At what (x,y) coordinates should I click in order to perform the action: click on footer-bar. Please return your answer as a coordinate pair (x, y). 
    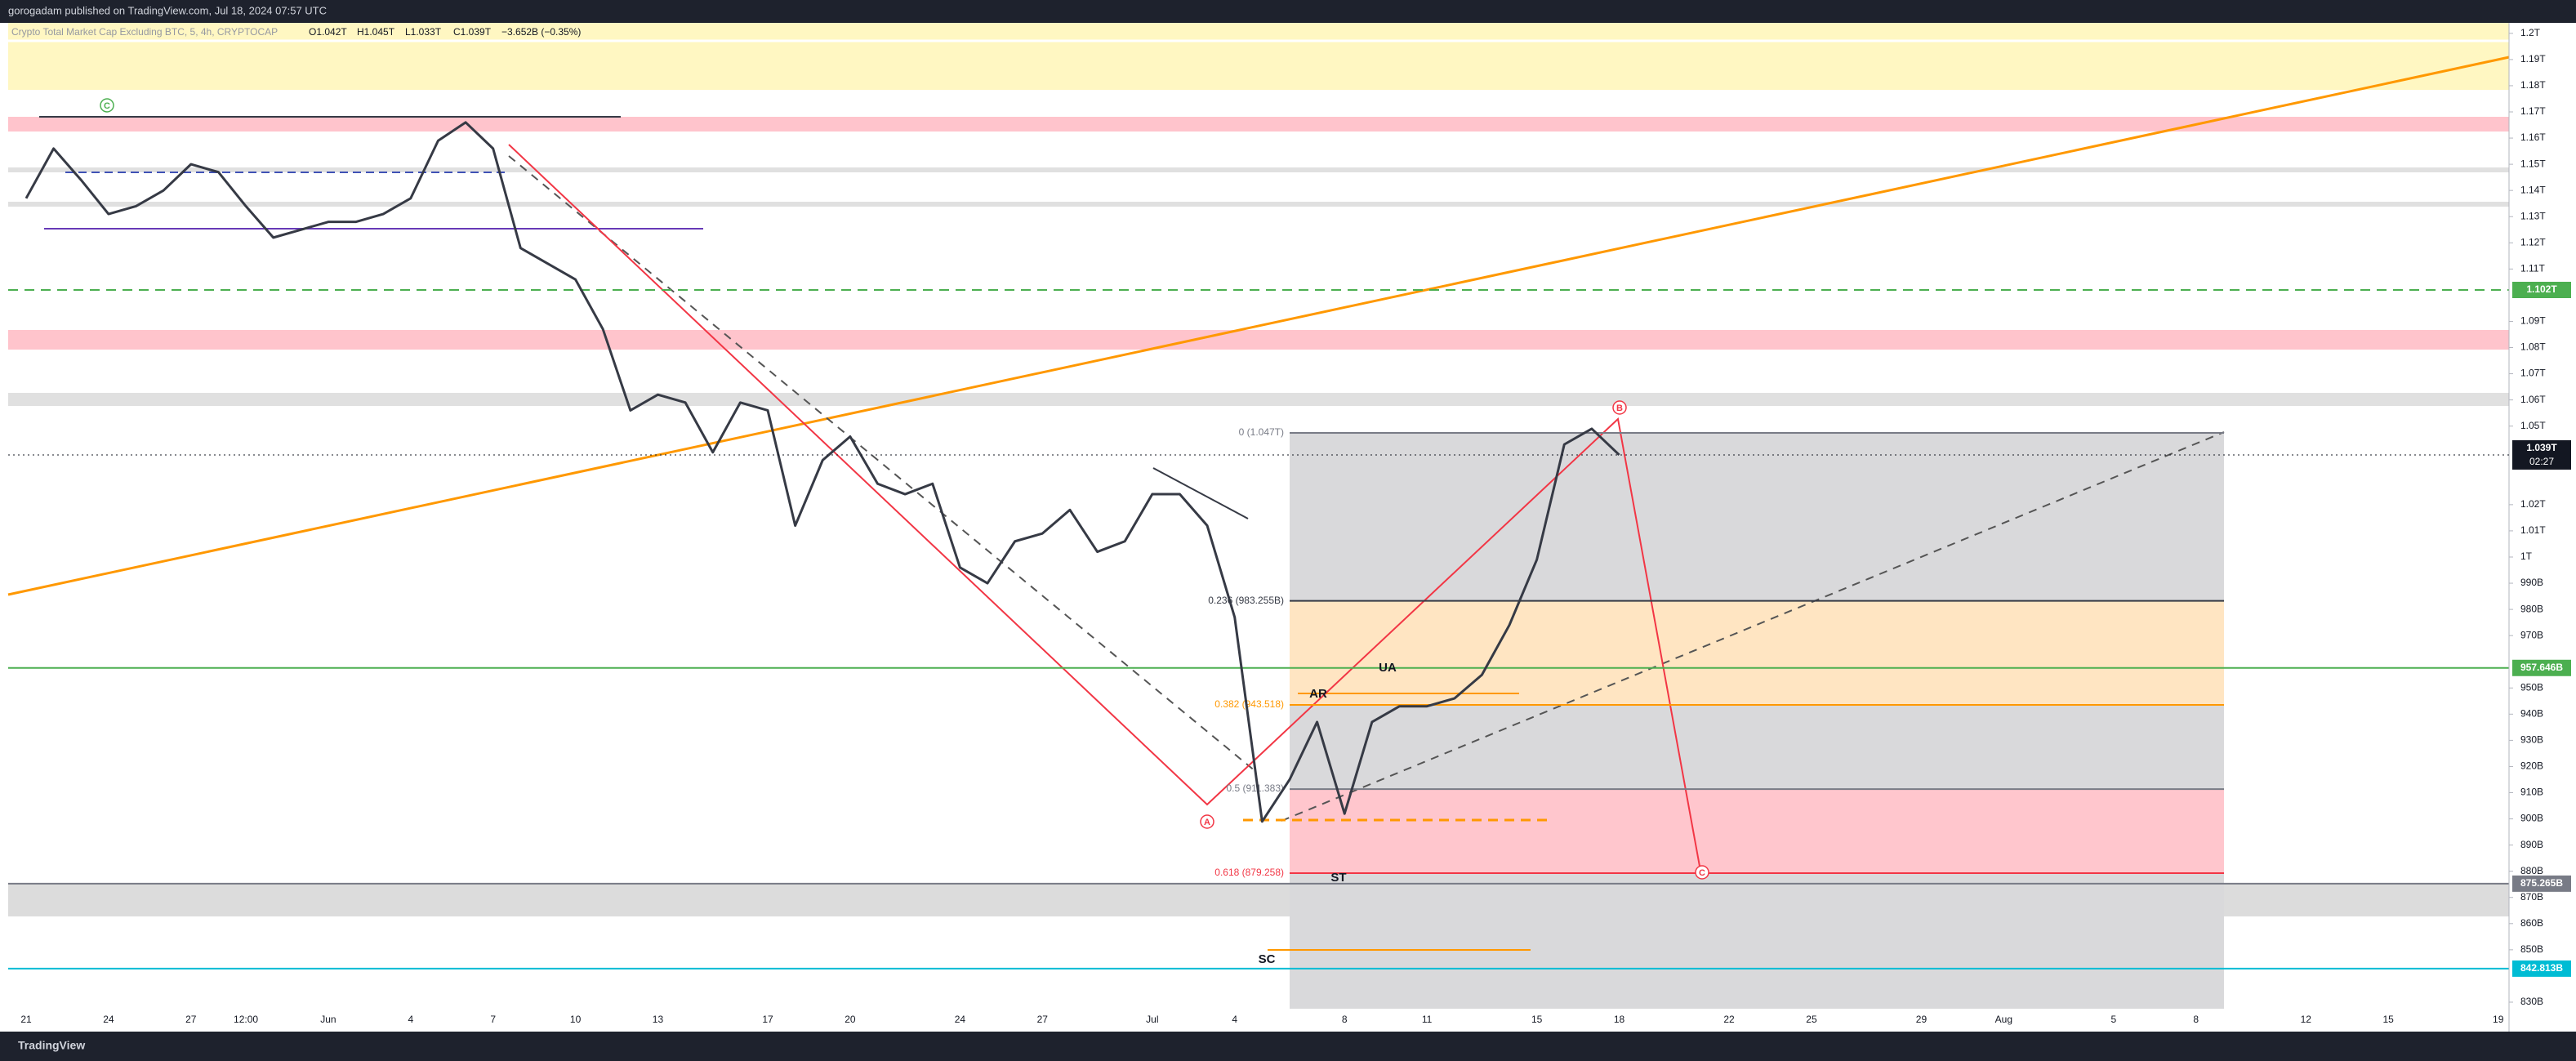
    Looking at the image, I should click on (1288, 1046).